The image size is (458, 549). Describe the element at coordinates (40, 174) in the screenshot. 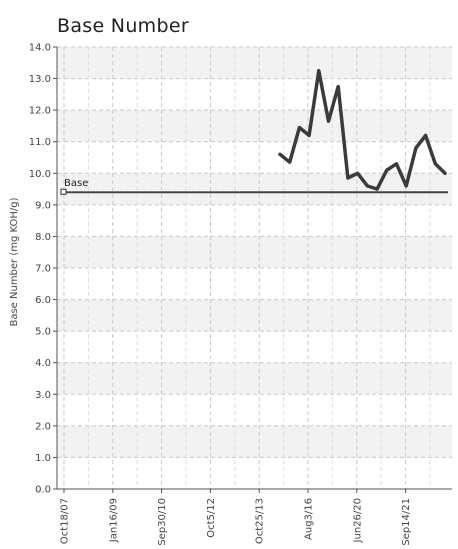

I see `y-tick-label: 10.0` at that location.